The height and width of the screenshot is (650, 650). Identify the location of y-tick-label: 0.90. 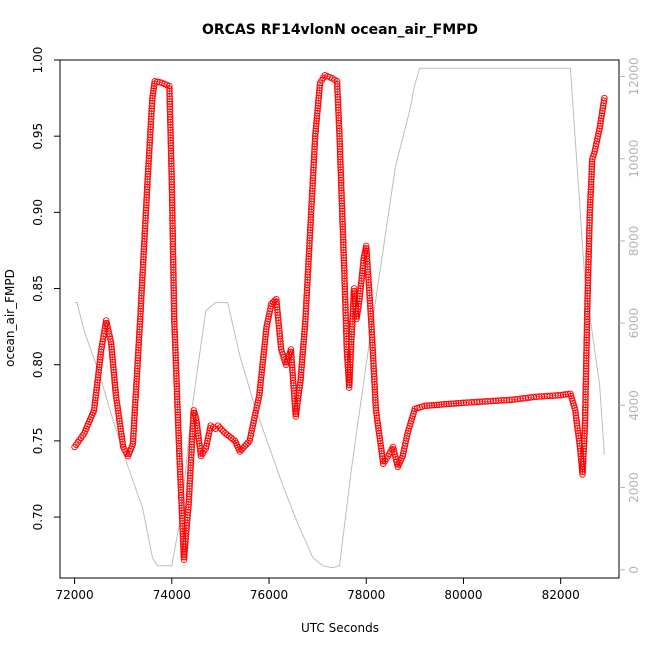
(38, 212).